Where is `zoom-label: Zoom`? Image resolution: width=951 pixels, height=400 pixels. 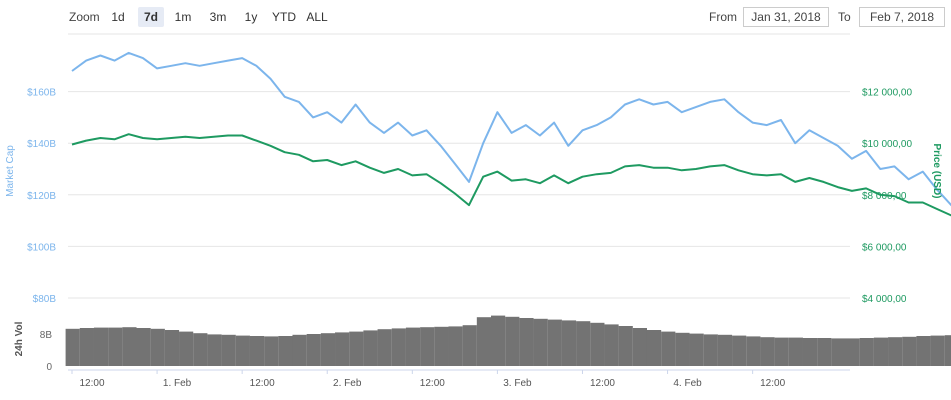
zoom-label: Zoom is located at coordinates (84, 17).